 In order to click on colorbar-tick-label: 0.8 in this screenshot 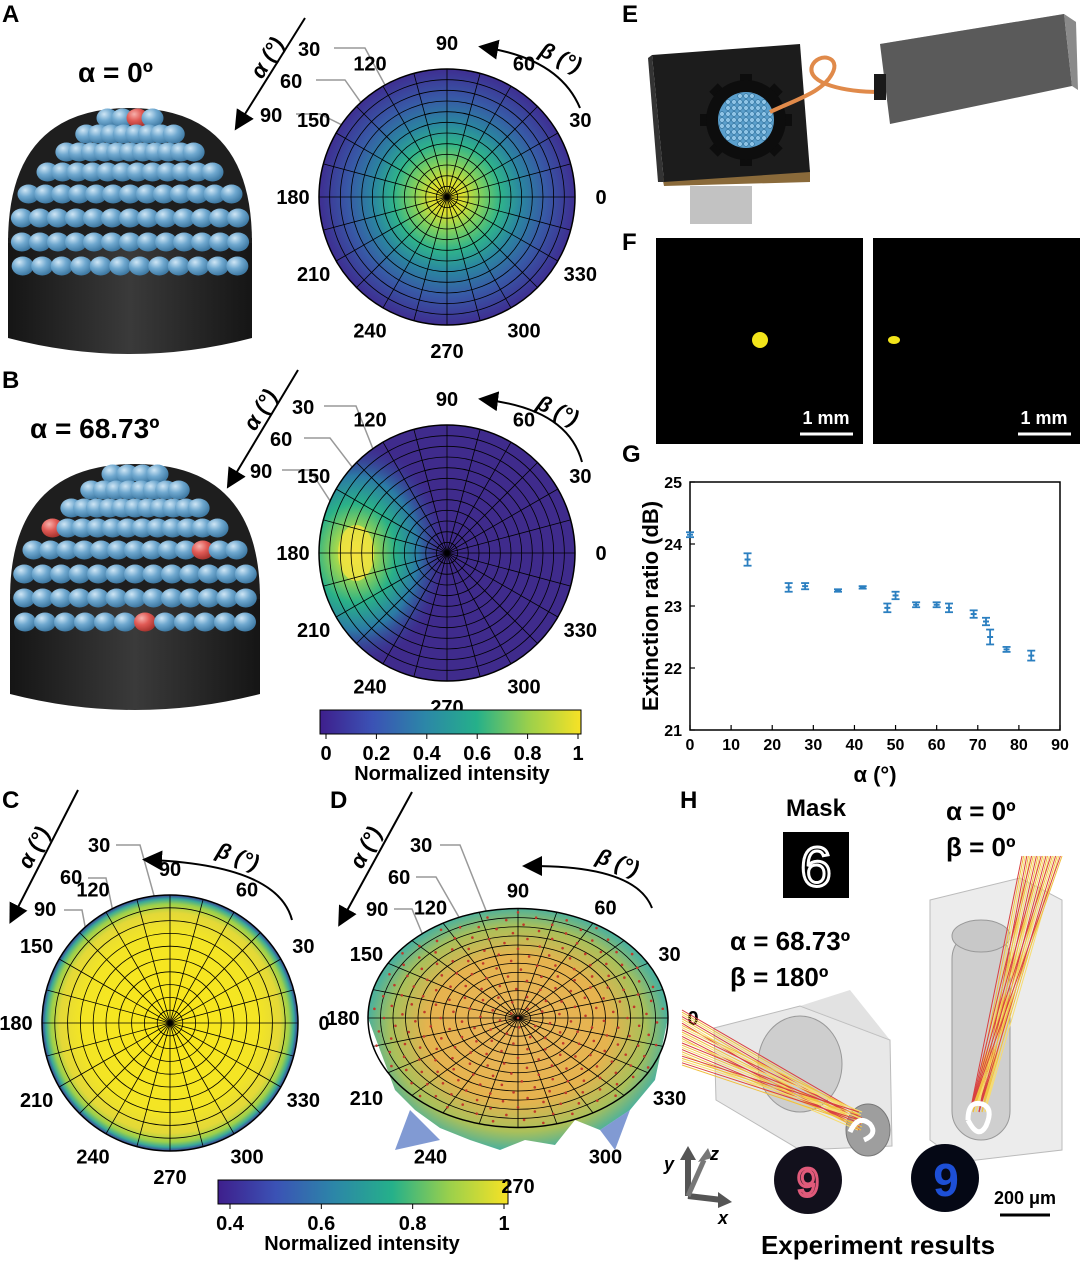, I will do `click(528, 754)`.